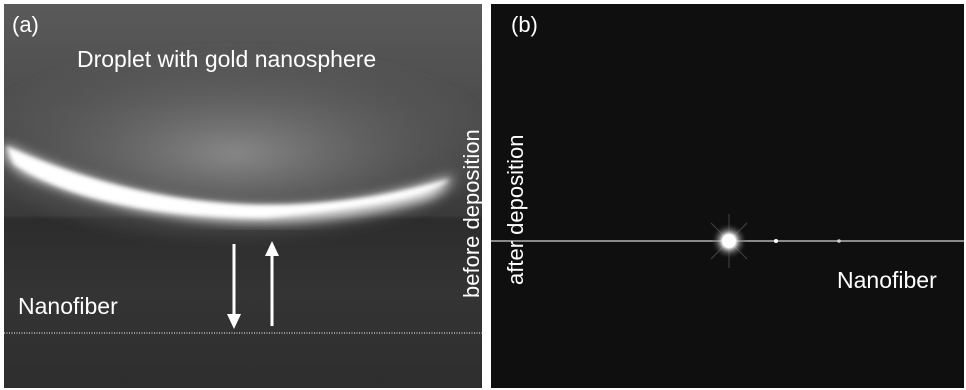 Image resolution: width=966 pixels, height=390 pixels. What do you see at coordinates (524, 24) in the screenshot?
I see `panel-b-letter: (b)` at bounding box center [524, 24].